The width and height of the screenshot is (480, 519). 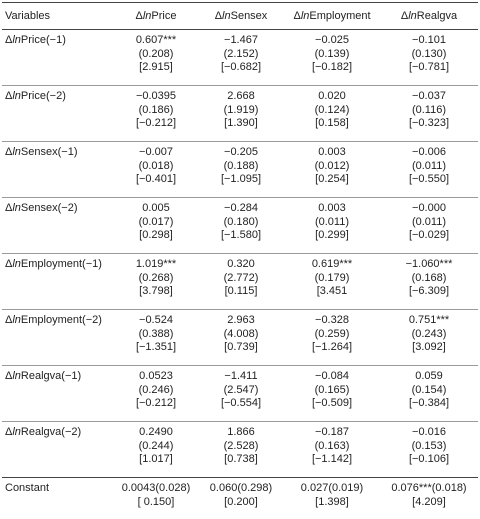 I want to click on cell: 0.2490 (0.244) [1.017], so click(x=156, y=450).